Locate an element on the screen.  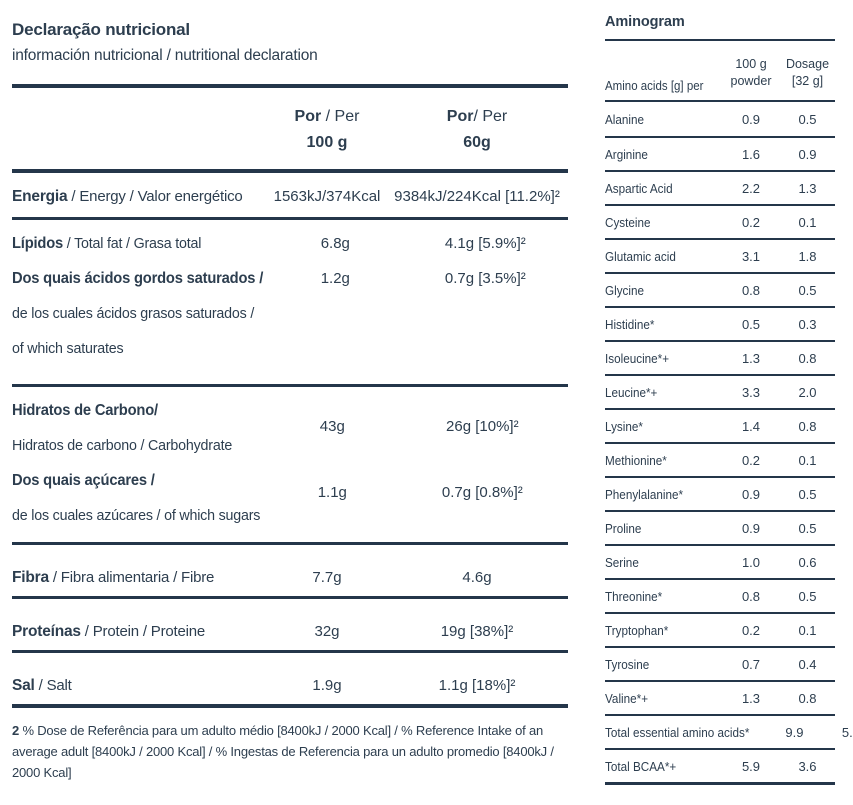
amino-per100: 5.9 is located at coordinates (751, 766).